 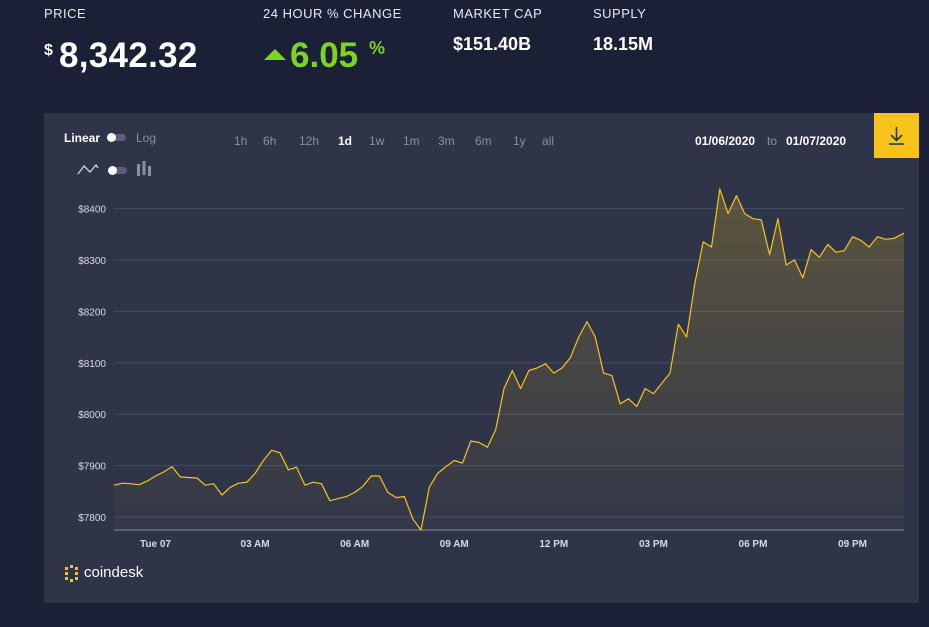 I want to click on scale-toggle, so click(x=116, y=137).